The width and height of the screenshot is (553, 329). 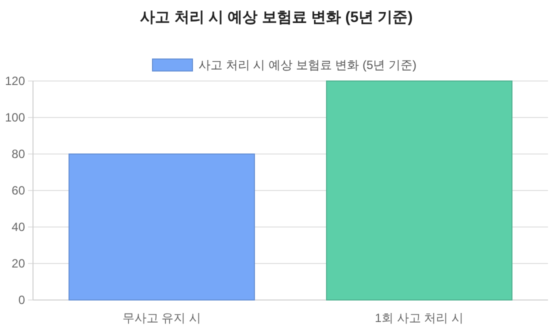 What do you see at coordinates (307, 65) in the screenshot?
I see `legend-label: 사고 처리 시 예상 보험료 변화 (5년 기준)` at bounding box center [307, 65].